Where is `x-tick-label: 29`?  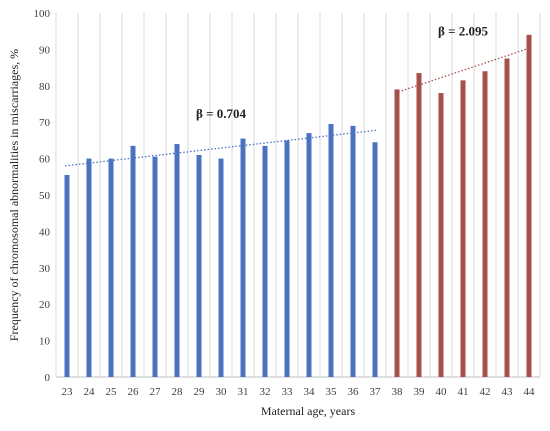
x-tick-label: 29 is located at coordinates (200, 392).